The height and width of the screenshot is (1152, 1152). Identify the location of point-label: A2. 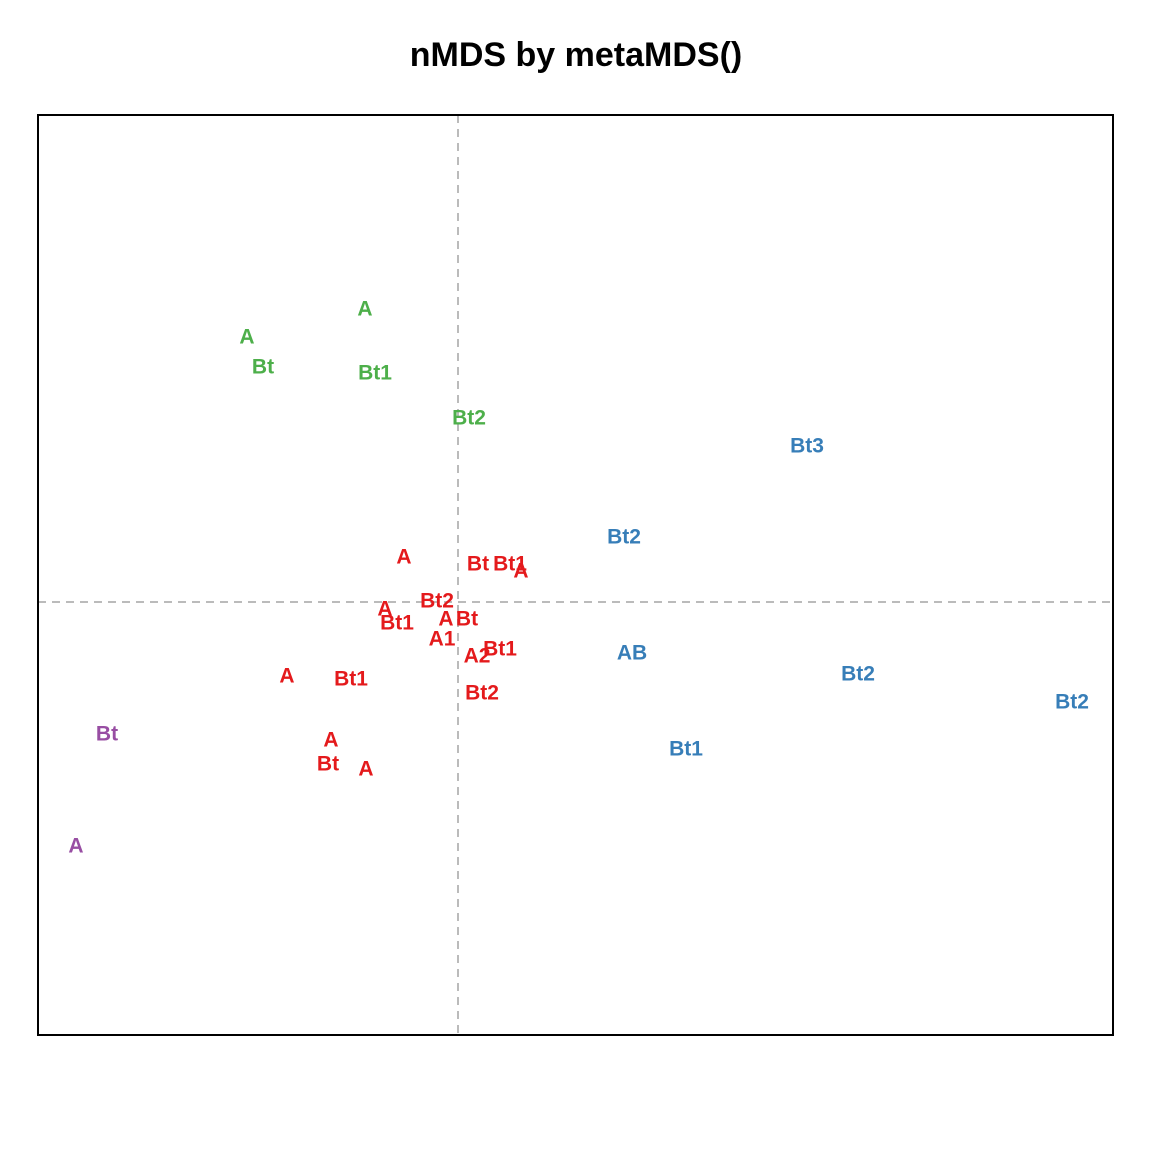
(477, 656).